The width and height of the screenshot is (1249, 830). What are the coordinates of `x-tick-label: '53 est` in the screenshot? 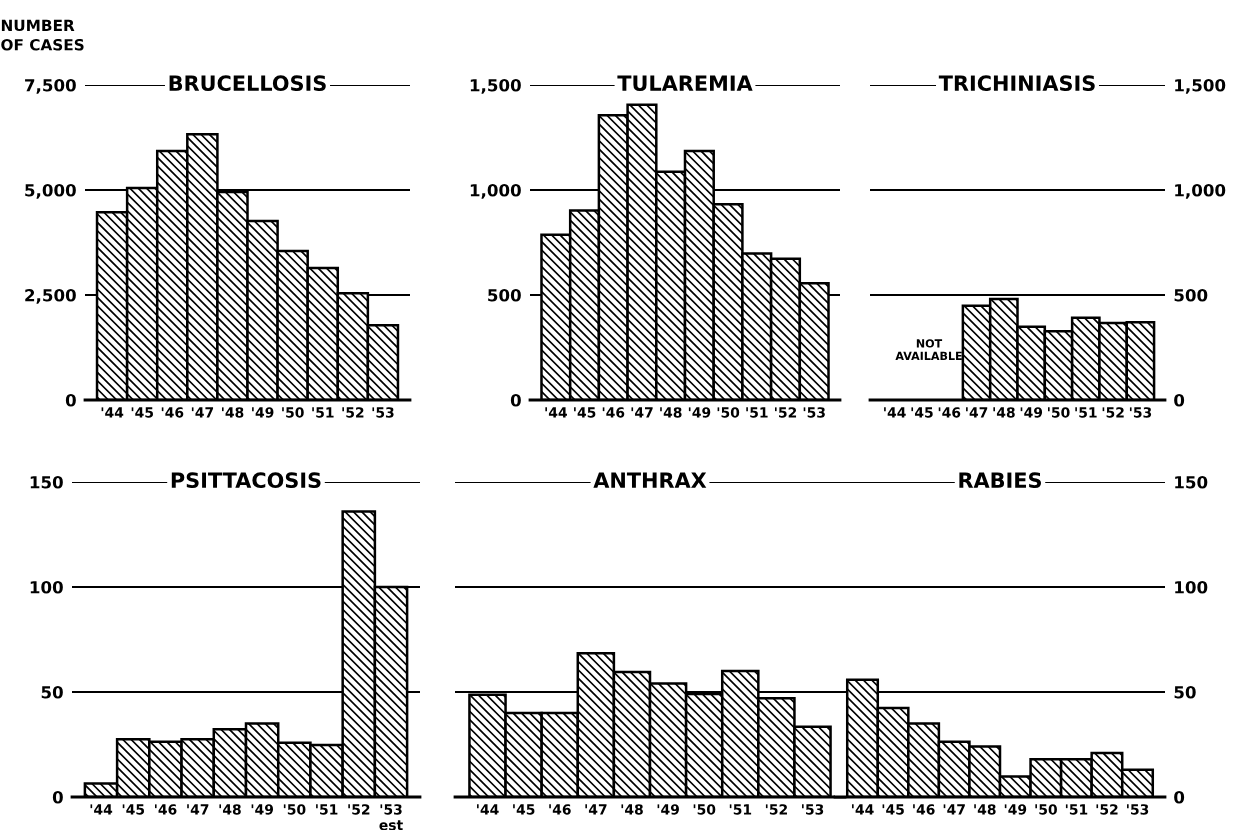 It's located at (391, 817).